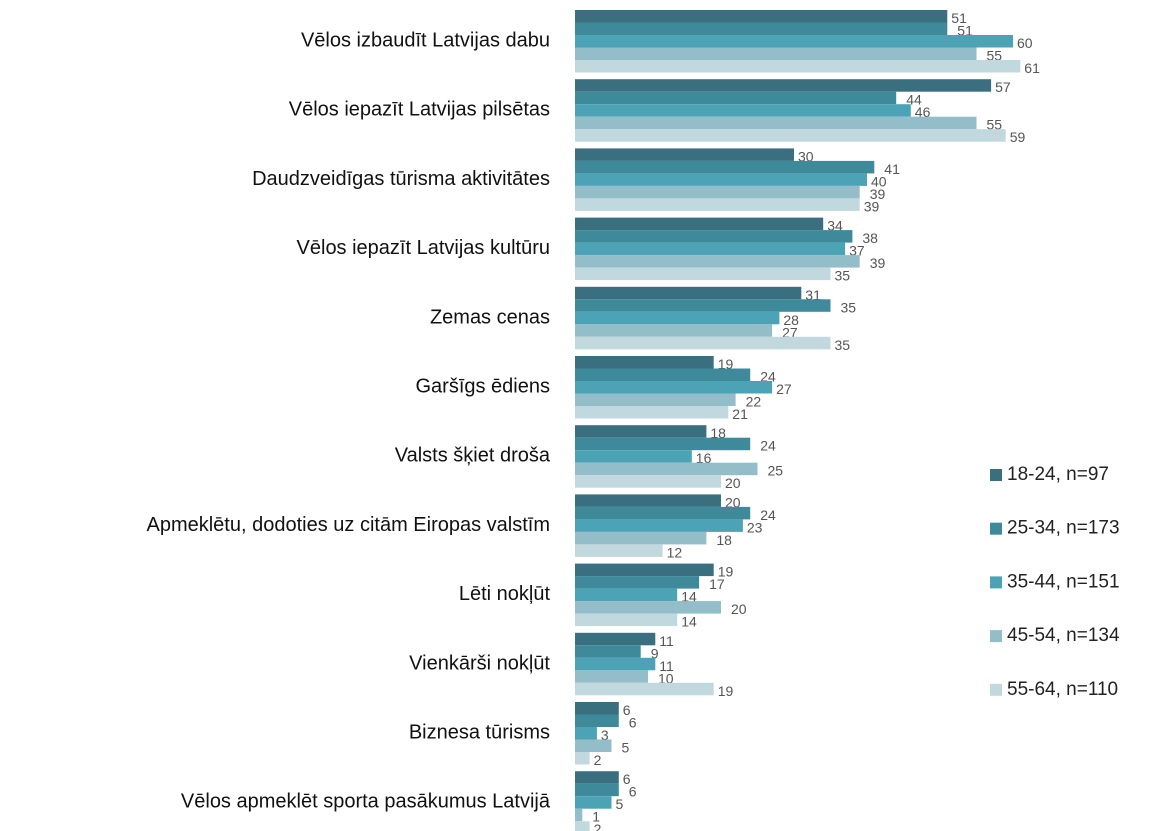  I want to click on value-label: 20, so click(733, 502).